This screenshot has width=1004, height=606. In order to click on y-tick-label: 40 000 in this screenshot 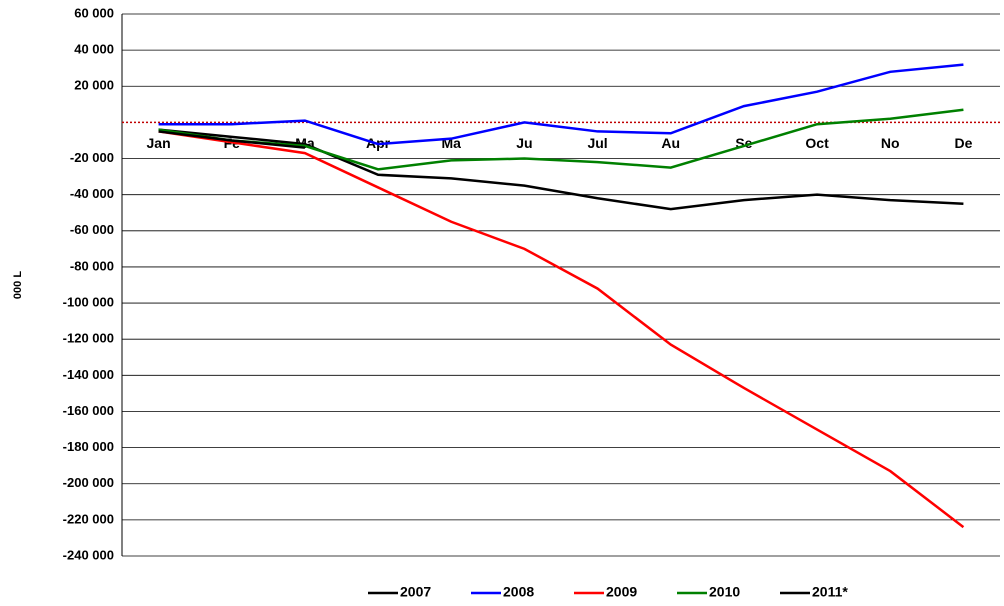, I will do `click(94, 49)`.